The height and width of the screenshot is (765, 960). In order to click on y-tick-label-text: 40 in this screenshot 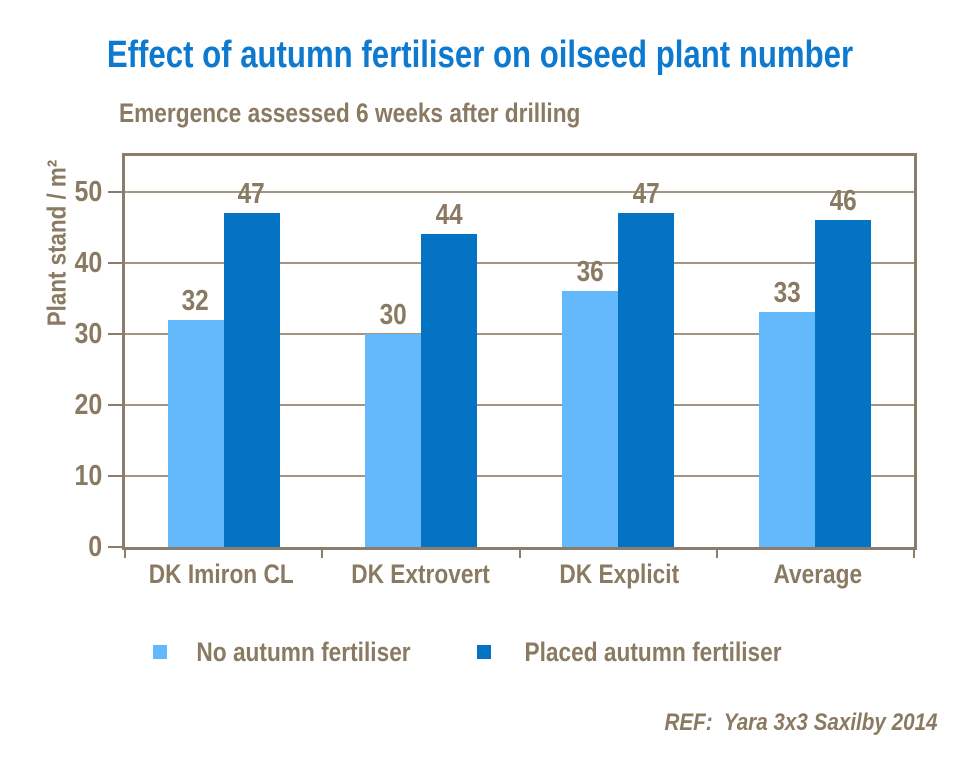, I will do `click(88, 262)`.